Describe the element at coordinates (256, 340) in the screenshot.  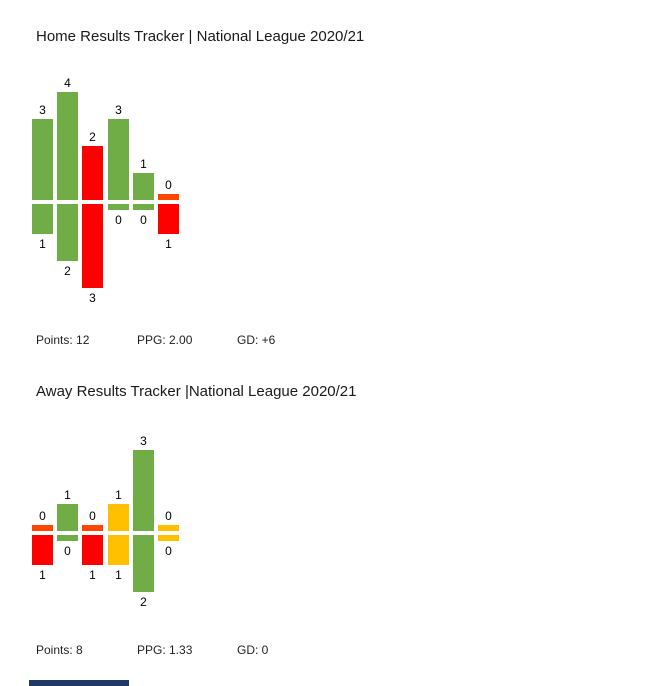
I see `home-gd-stat: GD: +6` at that location.